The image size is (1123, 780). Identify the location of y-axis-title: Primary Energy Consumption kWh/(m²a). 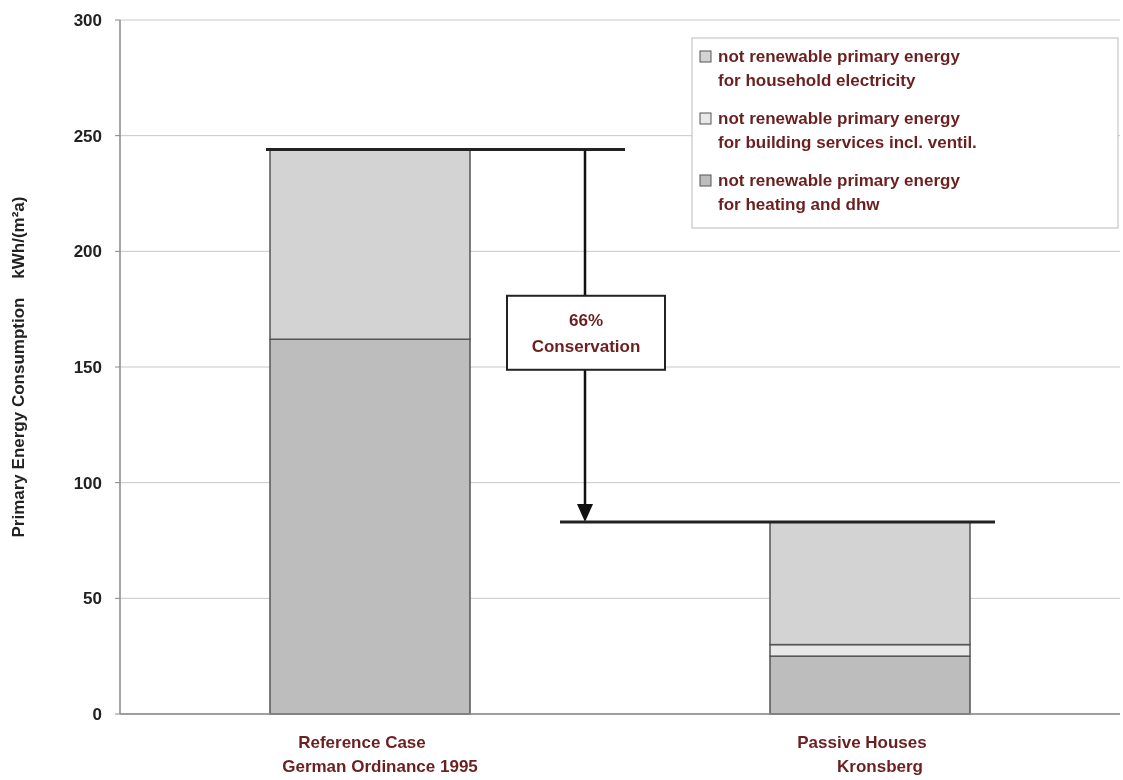
(18, 367).